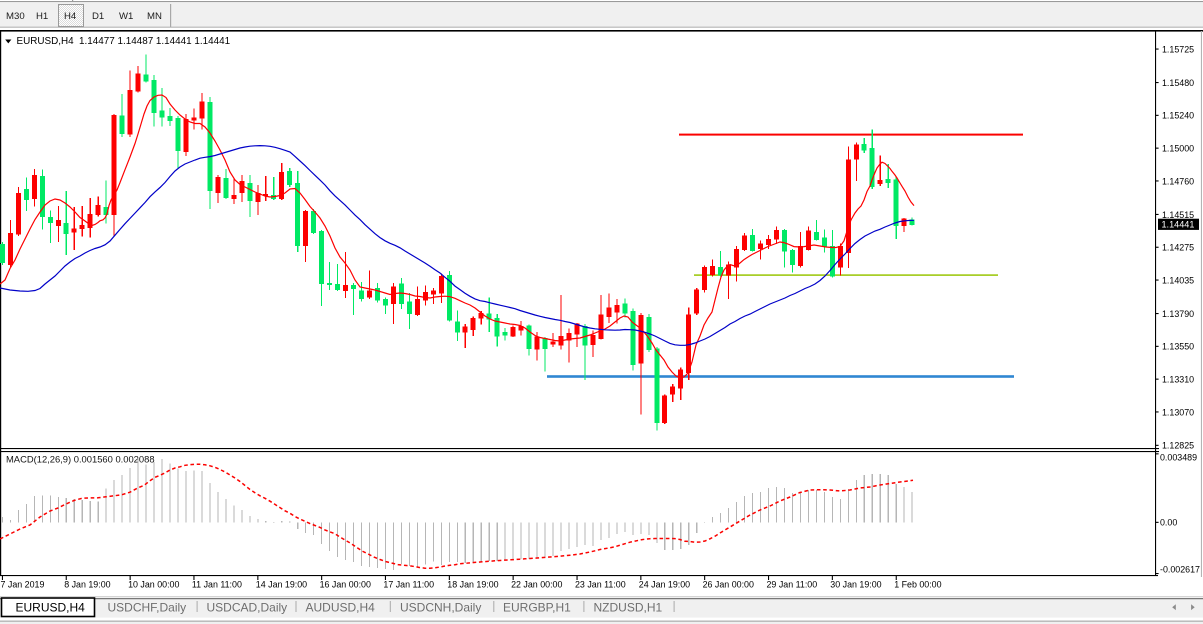  What do you see at coordinates (1178, 458) in the screenshot?
I see `svg-text: 0.003489` at bounding box center [1178, 458].